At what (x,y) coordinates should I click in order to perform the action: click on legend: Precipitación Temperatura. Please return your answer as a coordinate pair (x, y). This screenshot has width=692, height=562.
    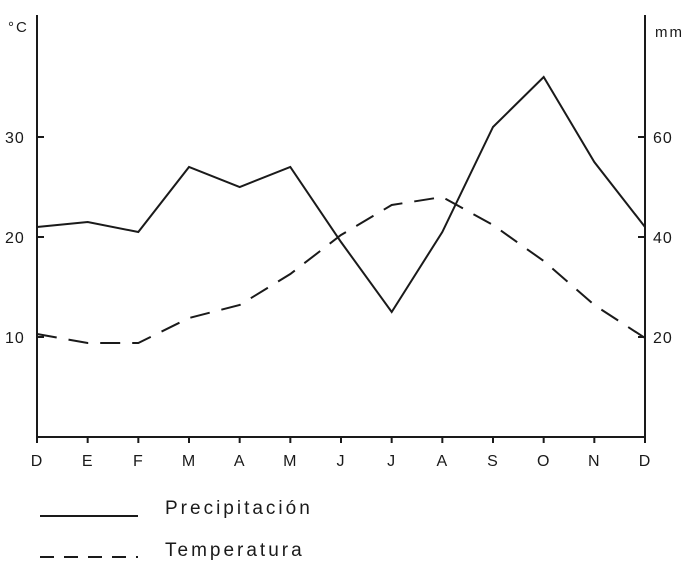
    Looking at the image, I should click on (176, 529).